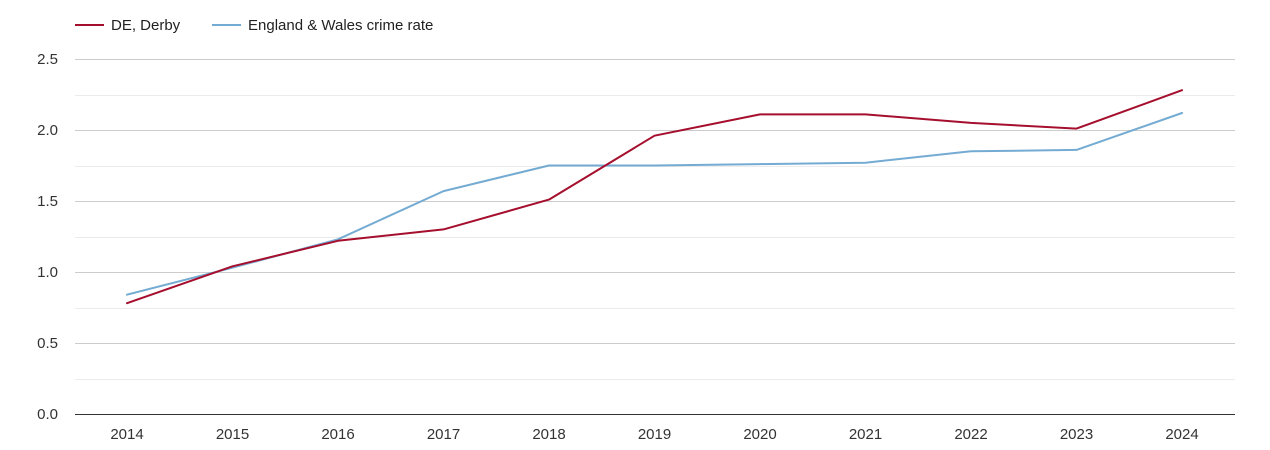 Image resolution: width=1270 pixels, height=450 pixels. What do you see at coordinates (970, 434) in the screenshot?
I see `x-tick-label: 2022` at bounding box center [970, 434].